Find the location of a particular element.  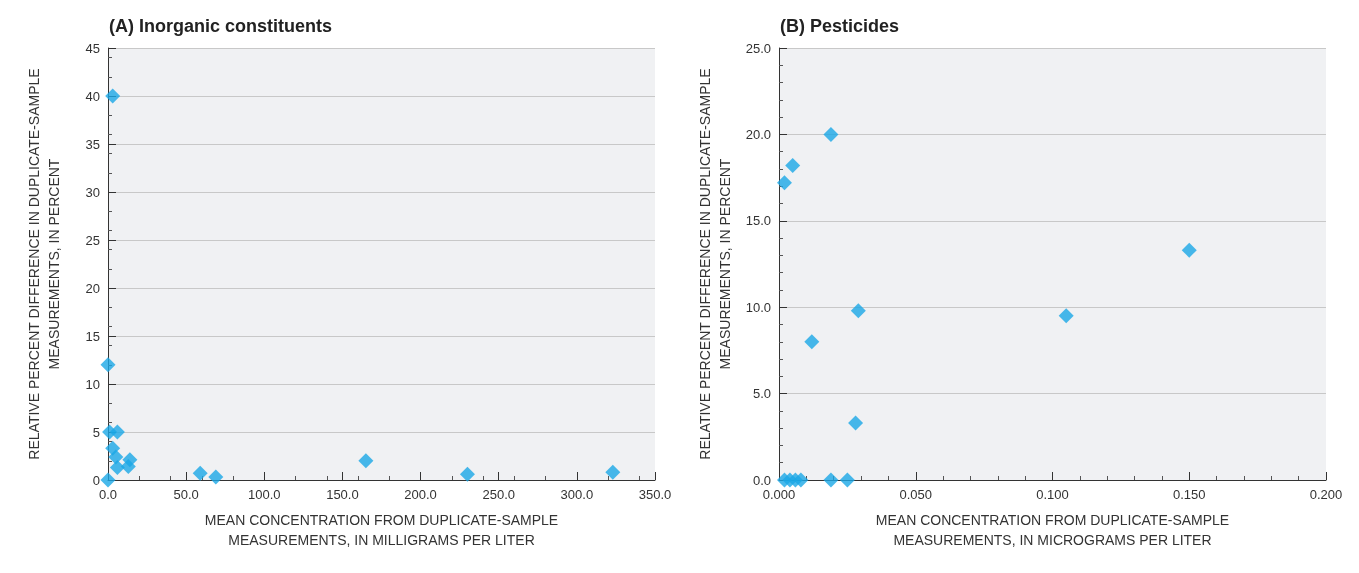

y-tick-label: 0.0 is located at coordinates (761, 480).